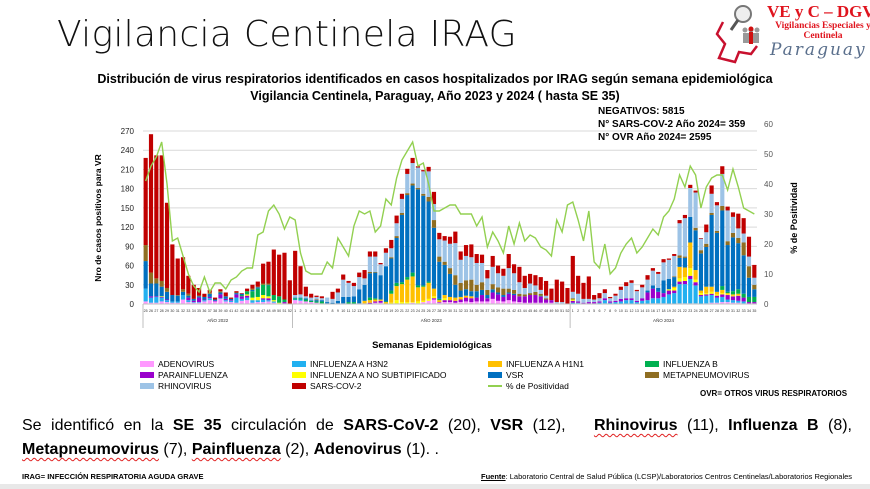 Image resolution: width=870 pixels, height=489 pixels. I want to click on x-tick-label: 24, so click(696, 311).